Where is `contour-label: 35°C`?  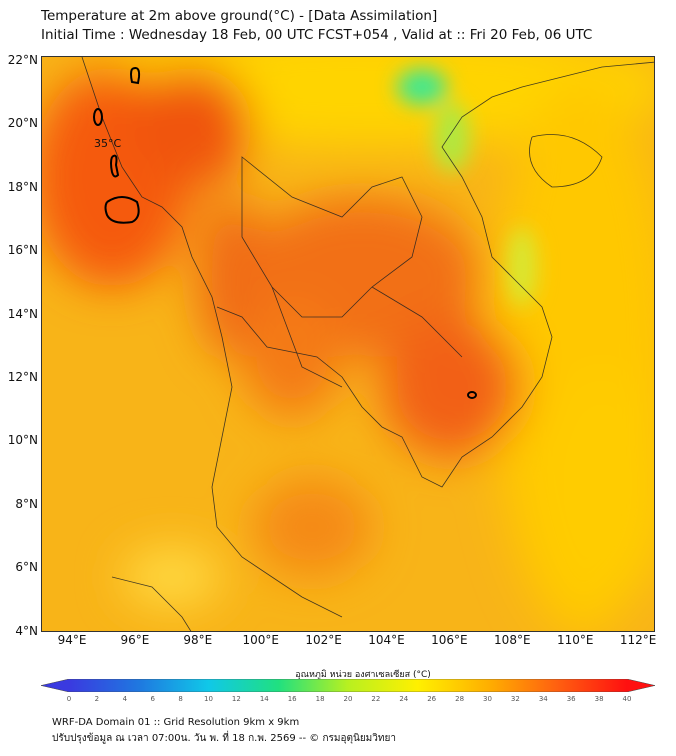
contour-label: 35°C is located at coordinates (107, 143).